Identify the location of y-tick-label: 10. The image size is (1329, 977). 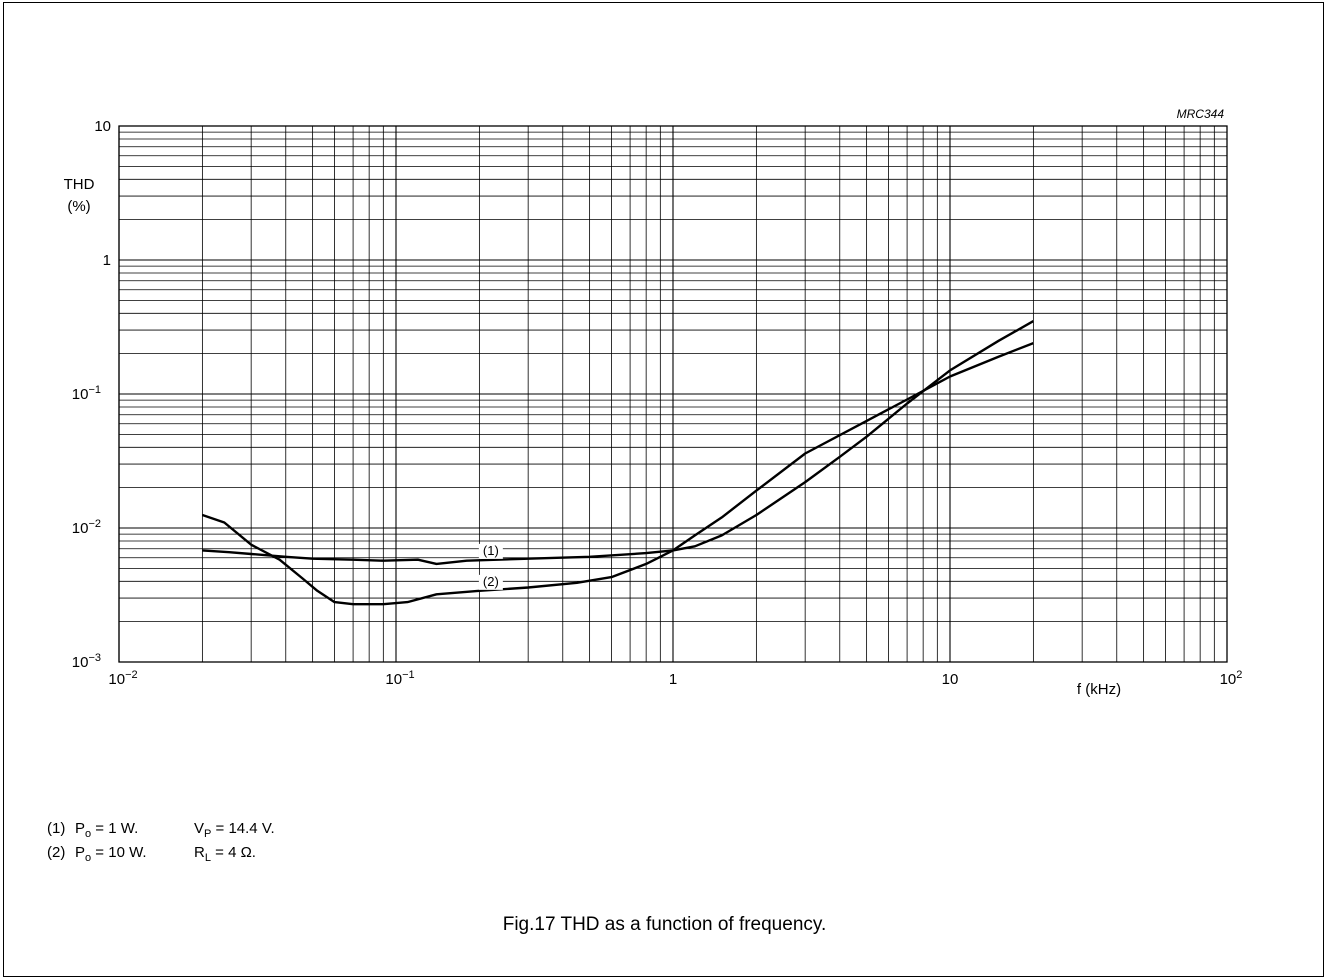
(102, 126).